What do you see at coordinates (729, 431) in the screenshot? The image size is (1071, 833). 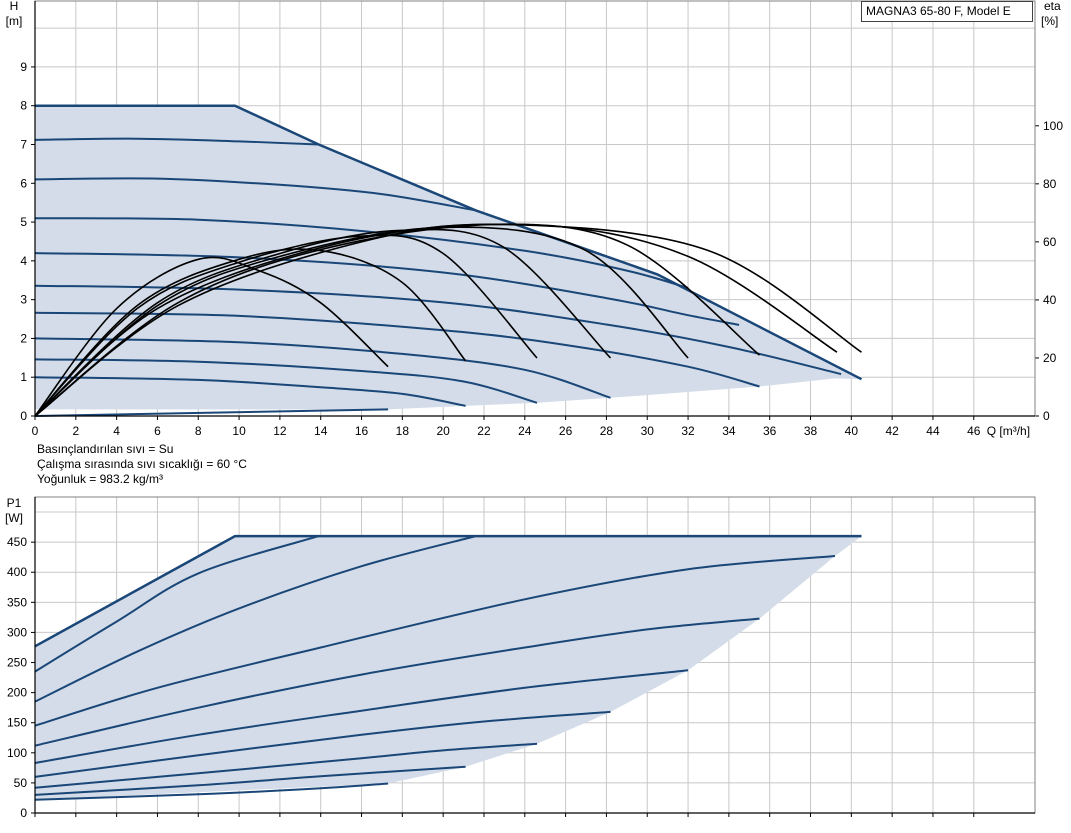 I see `x-tick-label: 34` at bounding box center [729, 431].